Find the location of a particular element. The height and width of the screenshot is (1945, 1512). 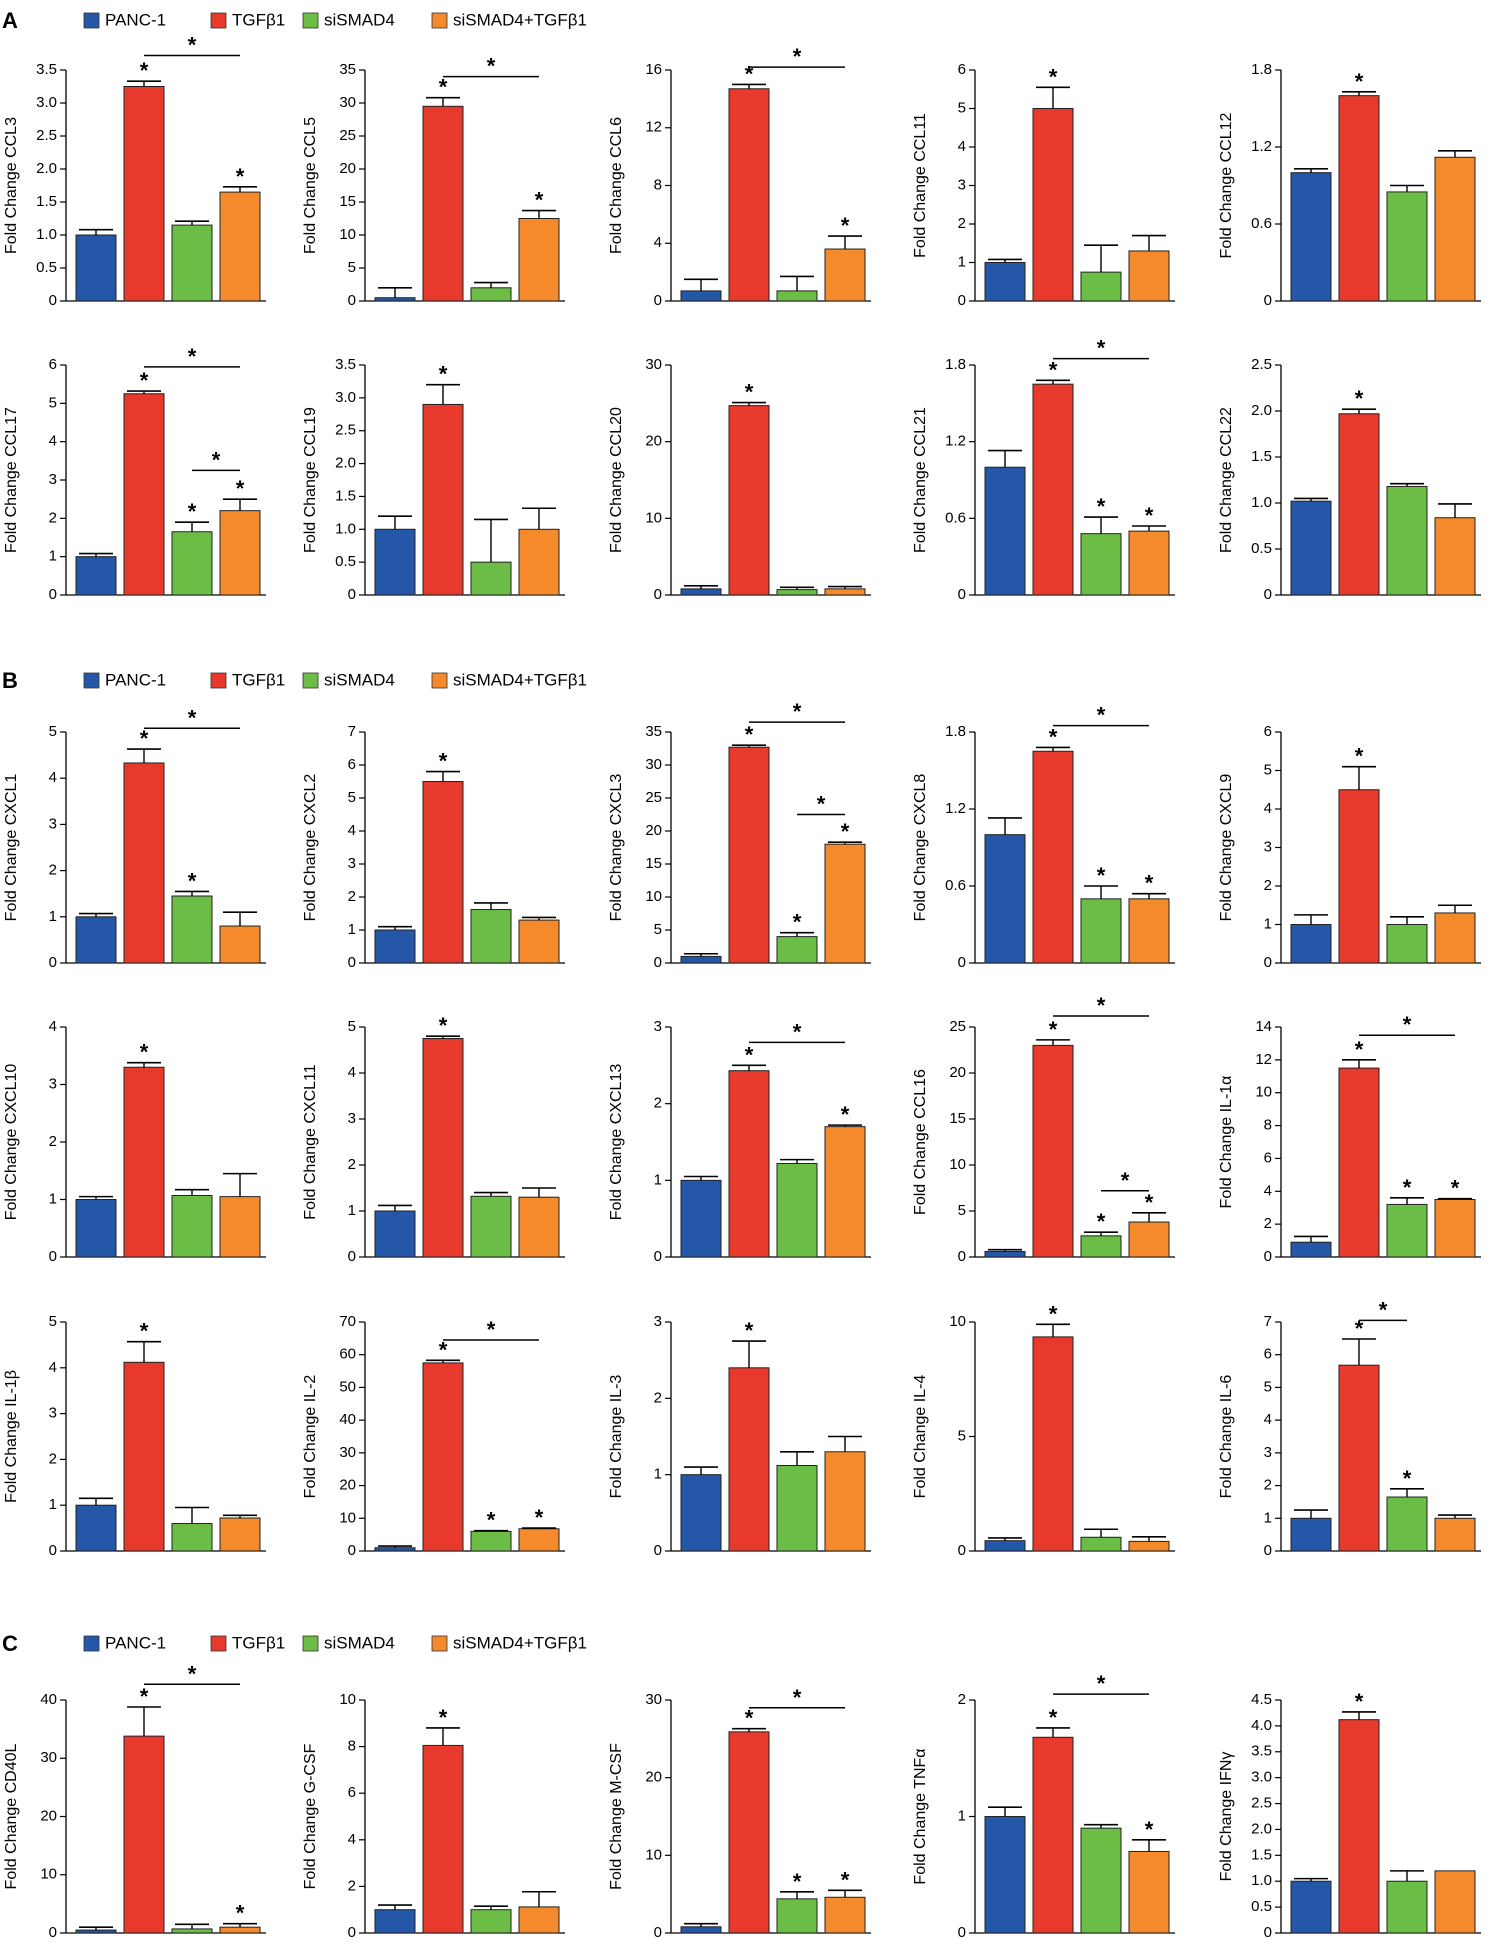

y-tick-label: 25 is located at coordinates (653, 797).